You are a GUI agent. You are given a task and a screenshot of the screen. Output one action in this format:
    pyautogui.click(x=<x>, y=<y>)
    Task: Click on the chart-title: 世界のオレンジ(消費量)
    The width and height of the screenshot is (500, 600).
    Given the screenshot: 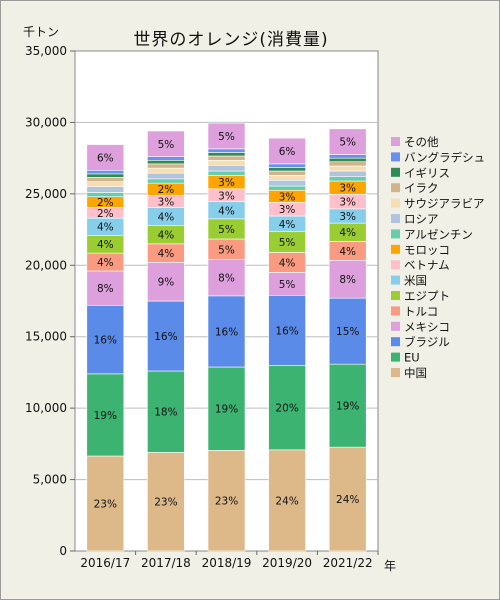 What is the action you would take?
    pyautogui.click(x=231, y=40)
    